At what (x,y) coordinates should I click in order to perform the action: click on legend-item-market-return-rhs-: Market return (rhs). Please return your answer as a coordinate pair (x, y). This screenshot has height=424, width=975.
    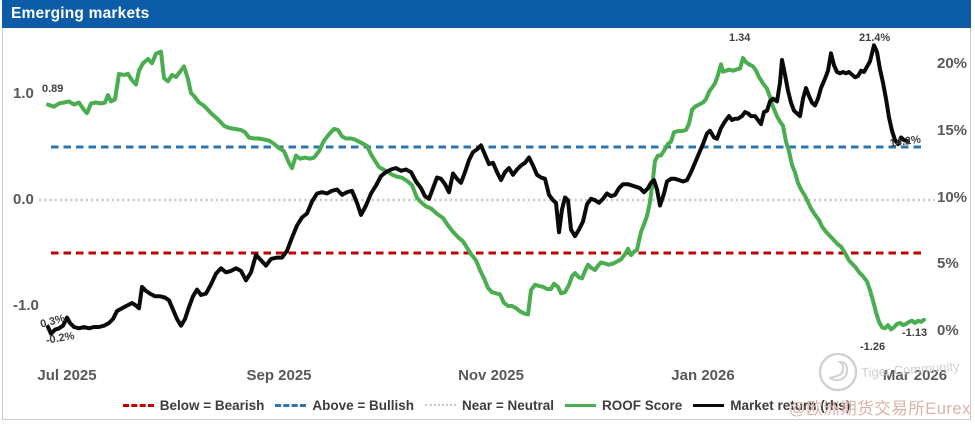
    Looking at the image, I should click on (771, 405).